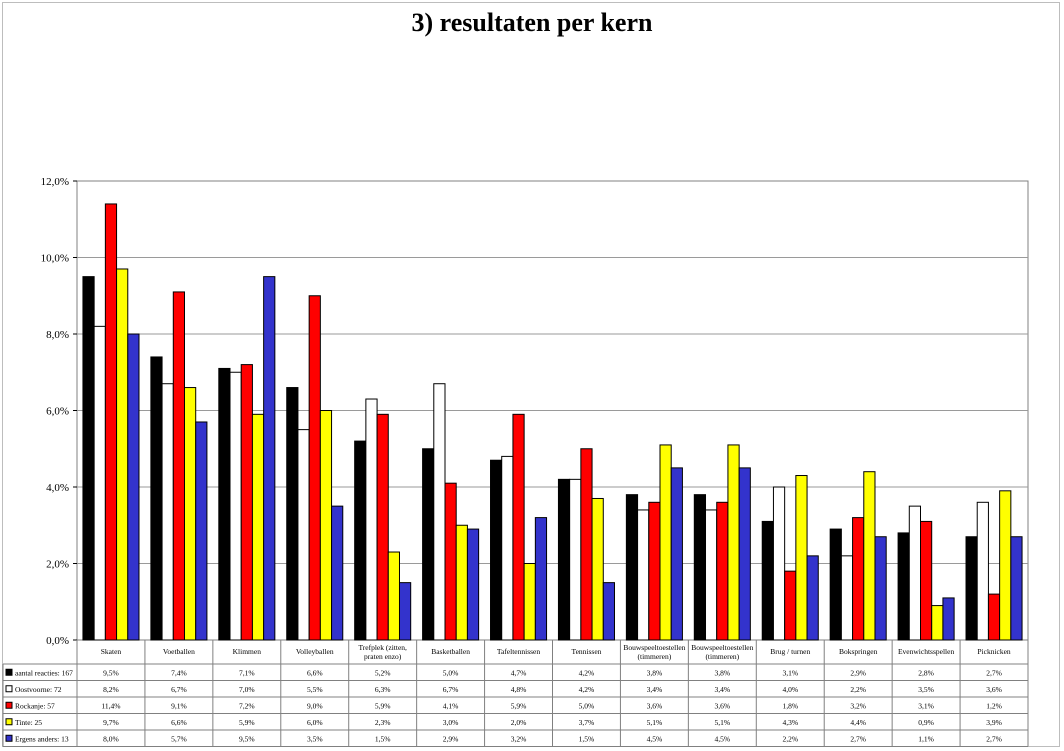  Describe the element at coordinates (315, 722) in the screenshot. I see `data-label: 6,0%` at that location.